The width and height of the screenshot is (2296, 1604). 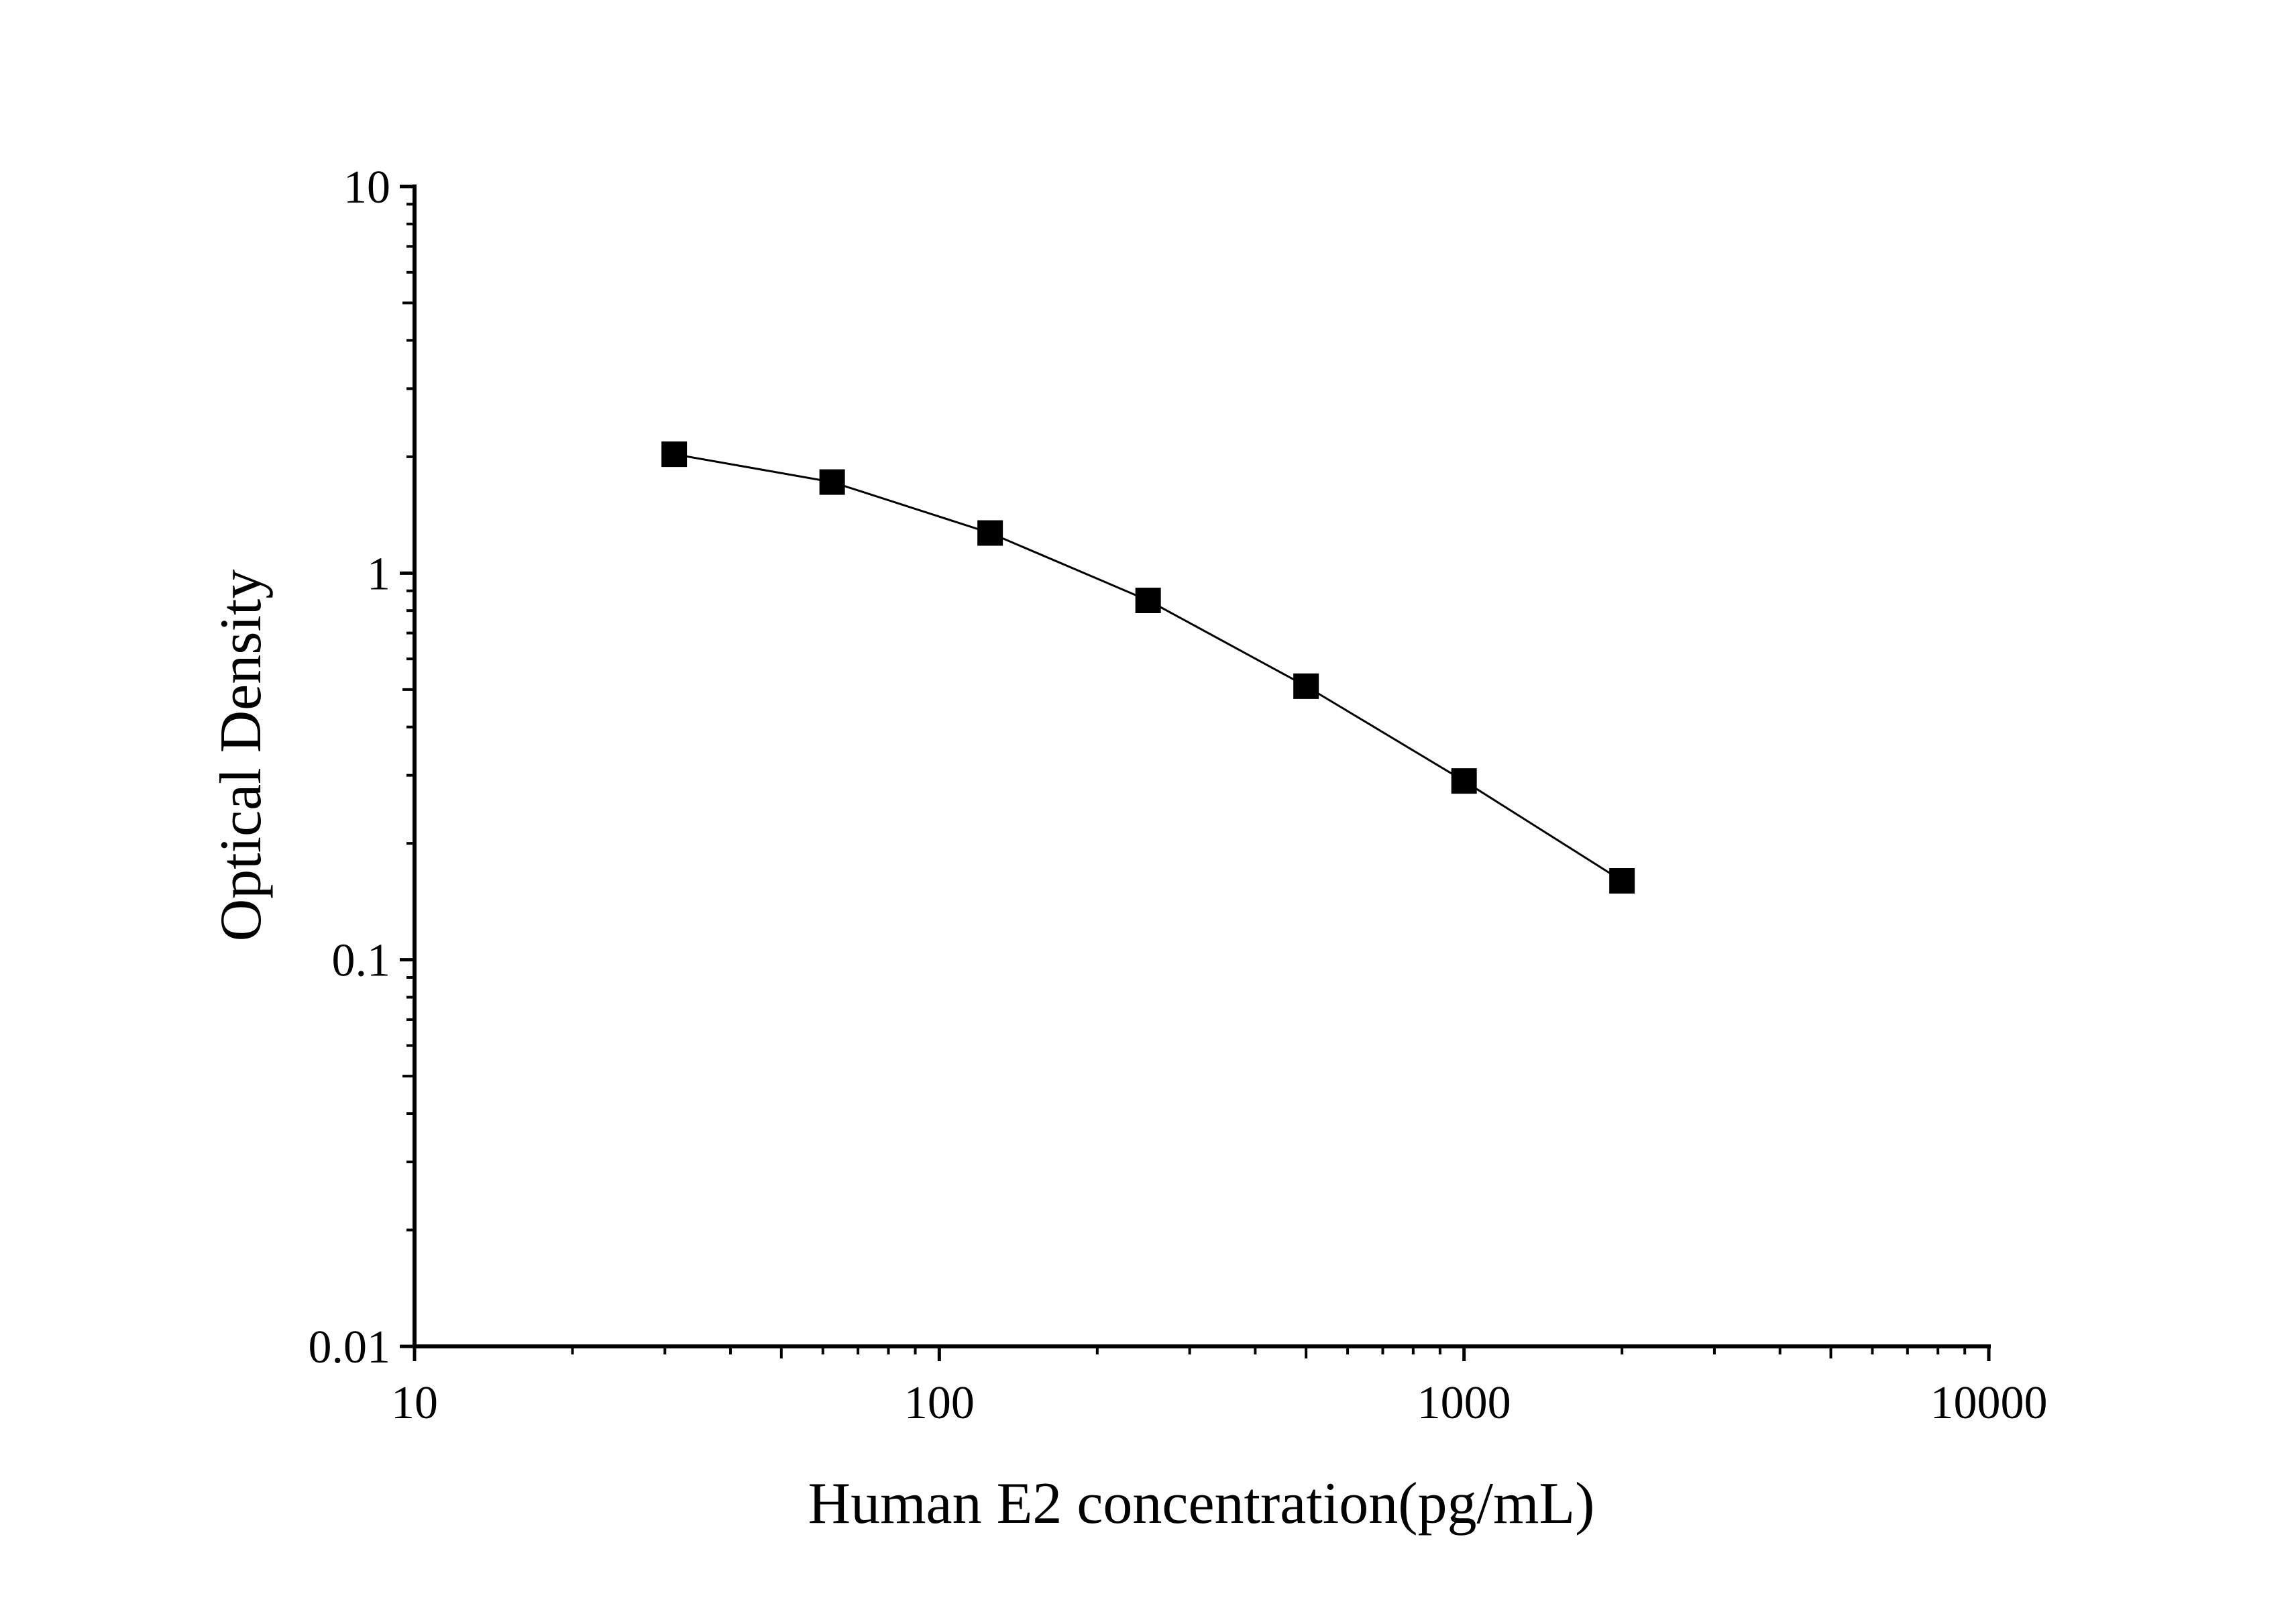 I want to click on x-tick-labels: 10 100 1000 10000, so click(x=1219, y=1403).